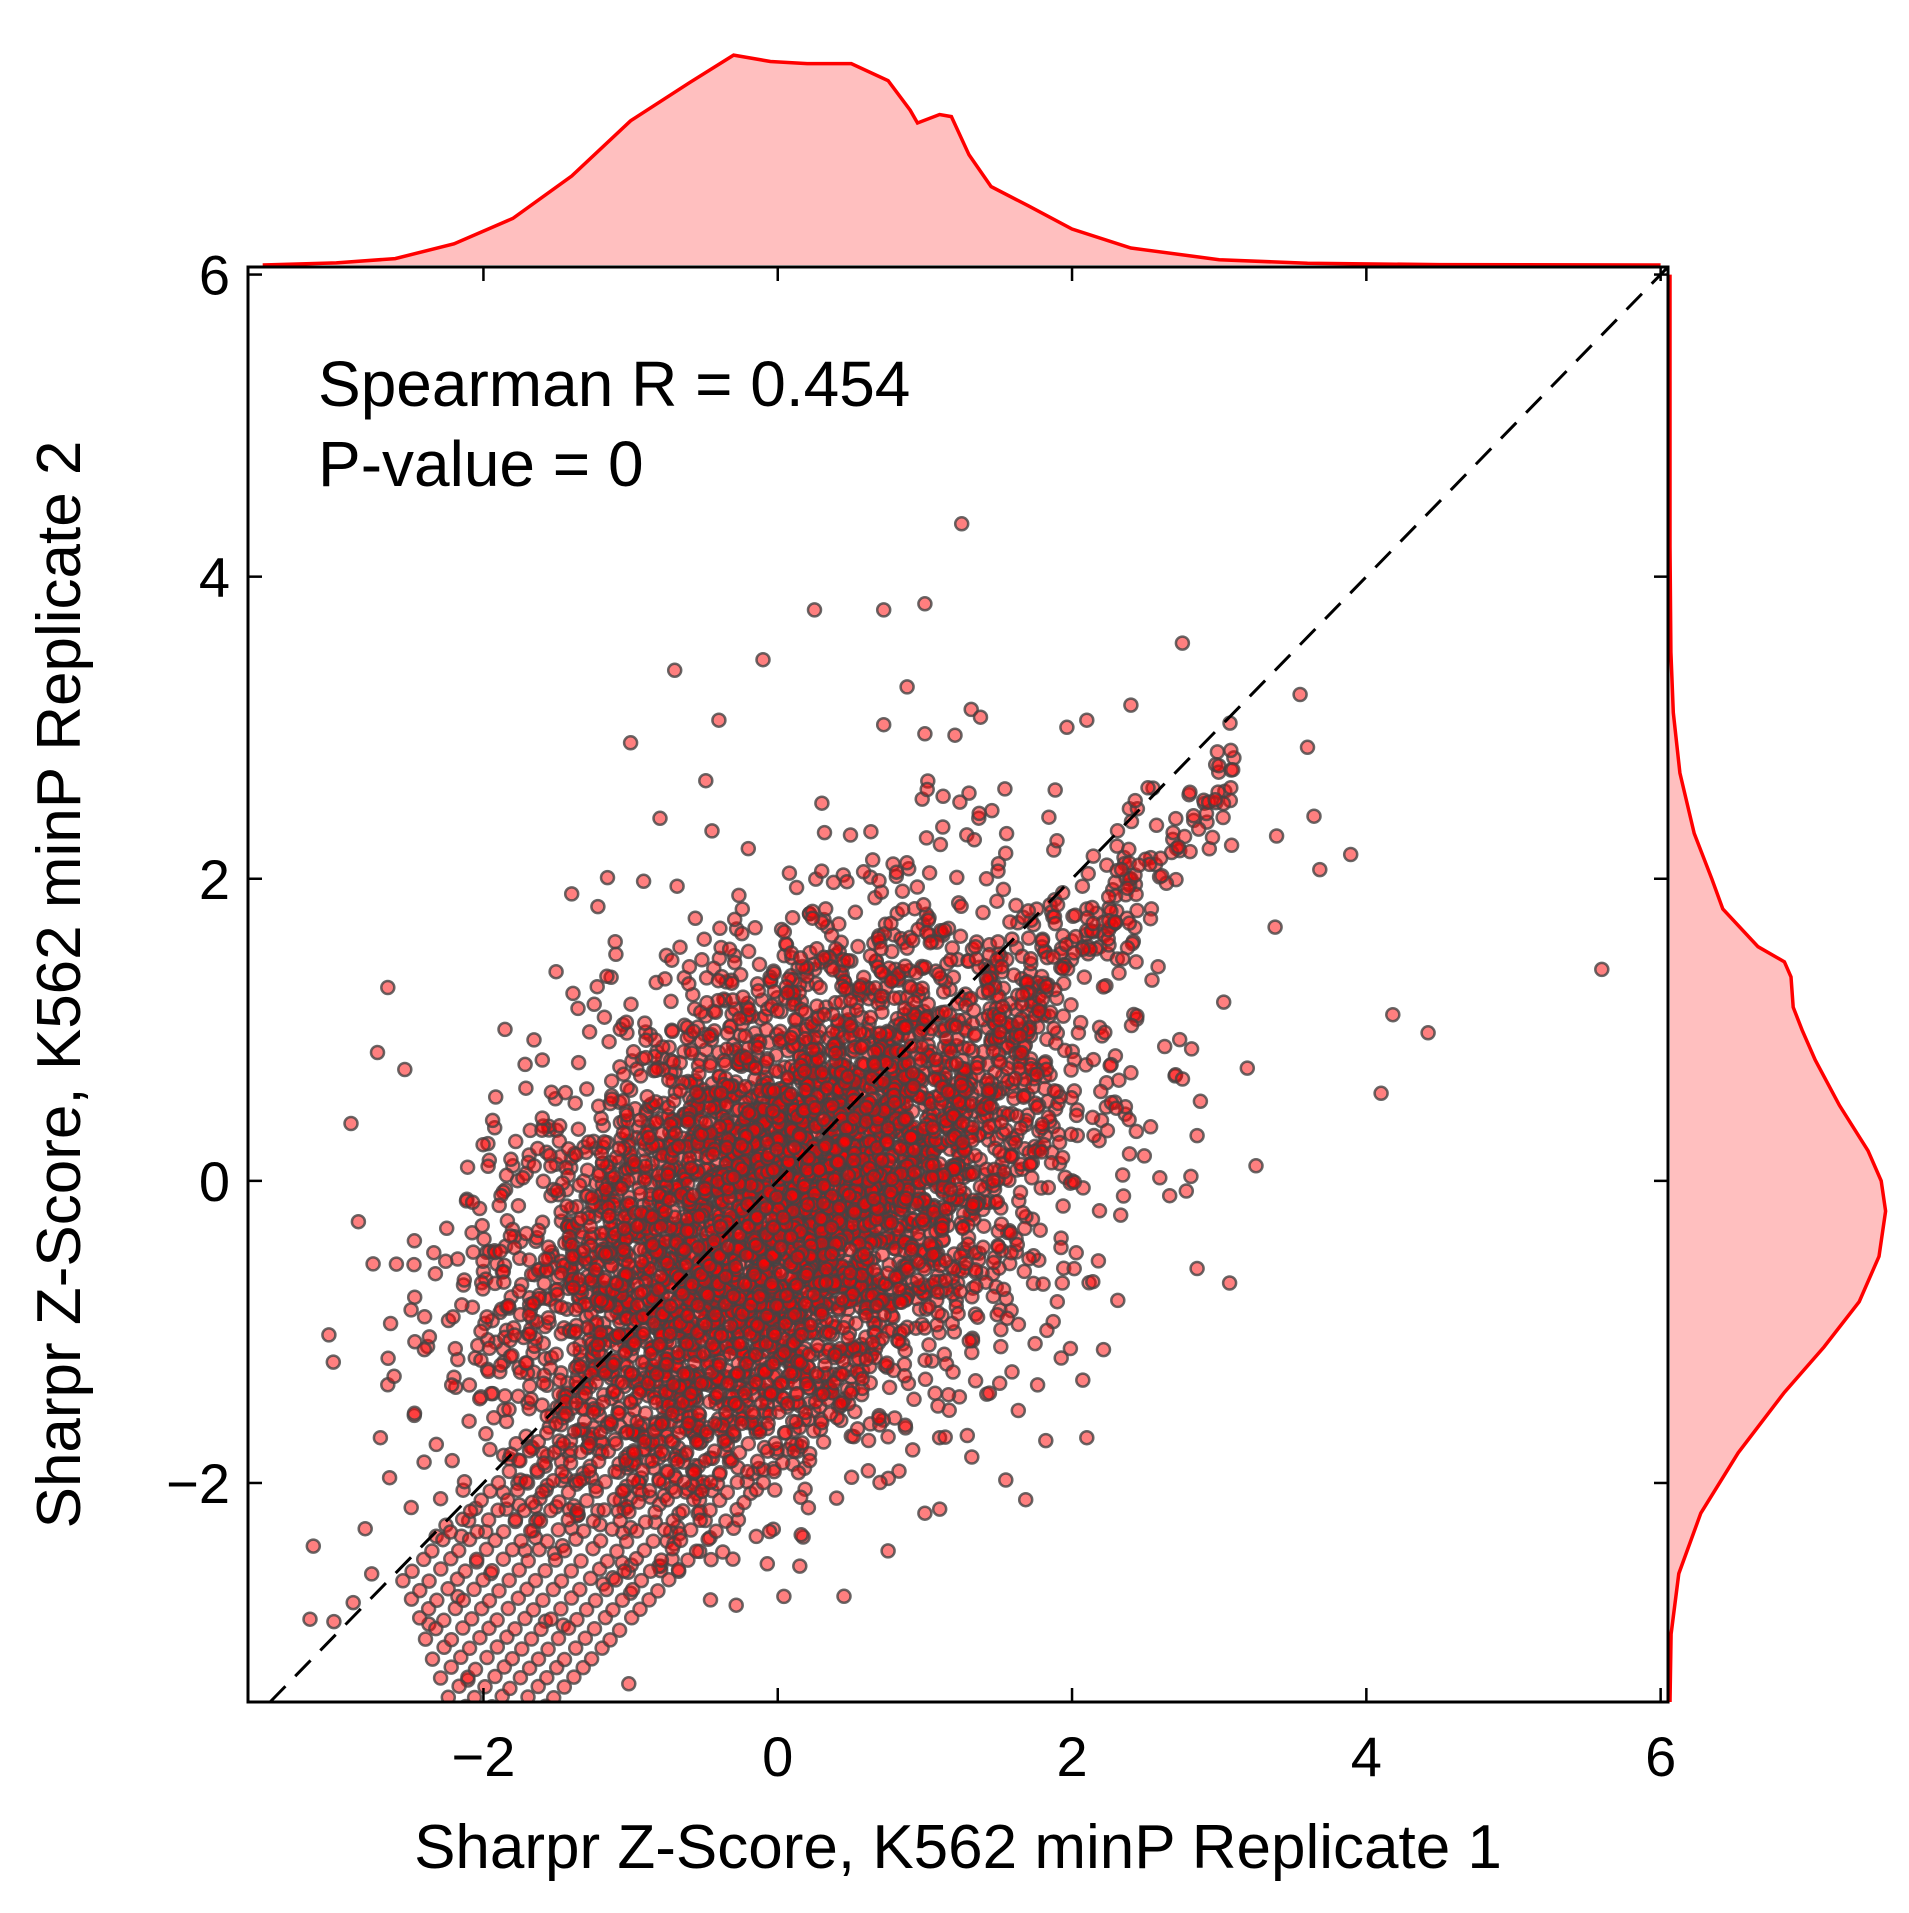 The height and width of the screenshot is (1913, 1909). I want to click on top-marginal-kde, so click(961, 160).